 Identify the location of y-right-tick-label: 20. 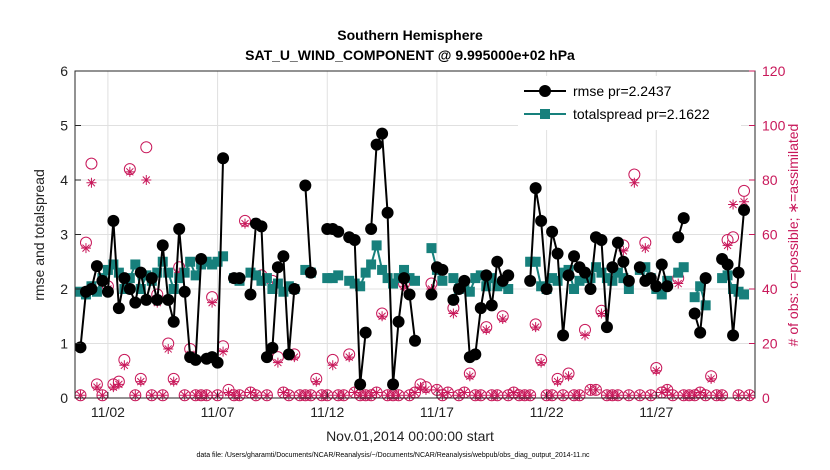
(770, 344).